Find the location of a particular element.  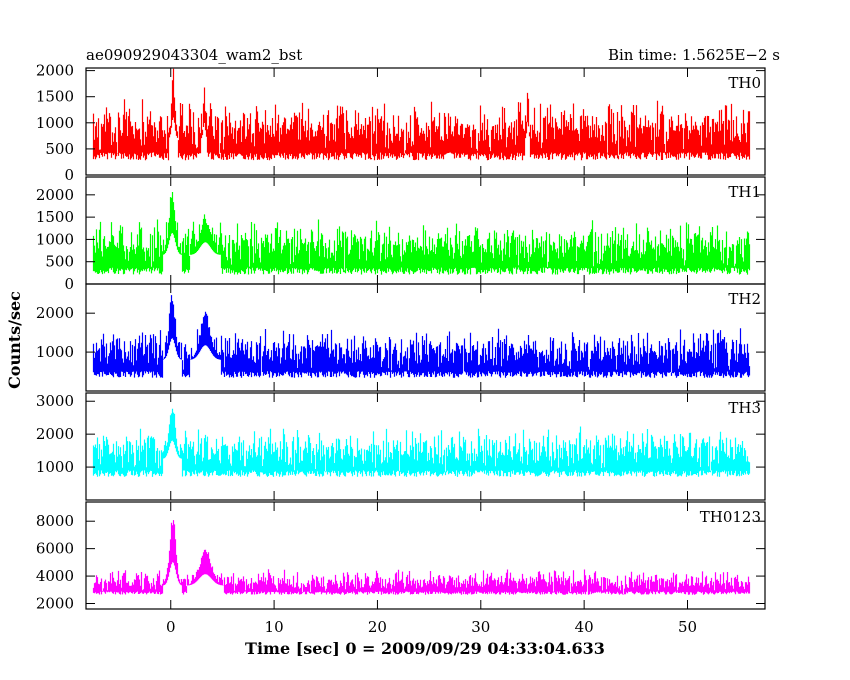

panel-frame-th0 is located at coordinates (425, 121).